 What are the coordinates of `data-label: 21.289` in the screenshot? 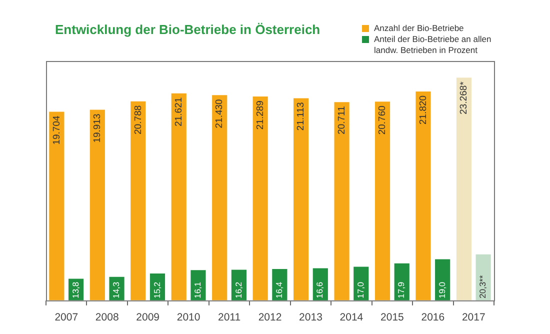 It's located at (260, 115).